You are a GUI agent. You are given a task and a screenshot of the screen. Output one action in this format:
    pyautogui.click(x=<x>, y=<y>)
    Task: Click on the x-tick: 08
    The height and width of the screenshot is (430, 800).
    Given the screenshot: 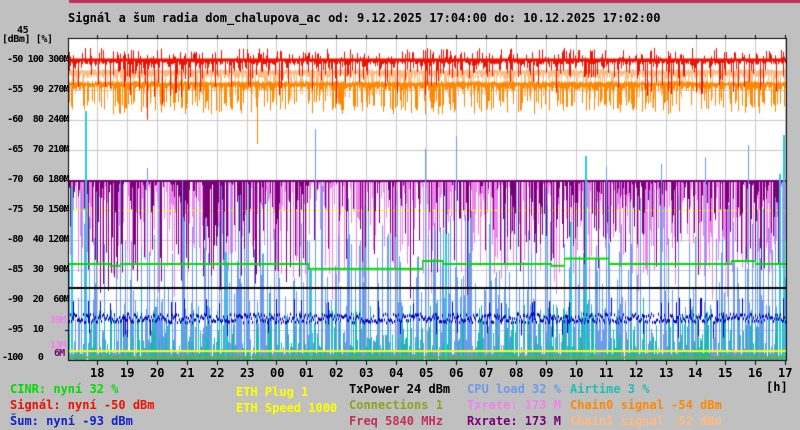 What is the action you would take?
    pyautogui.click(x=516, y=373)
    